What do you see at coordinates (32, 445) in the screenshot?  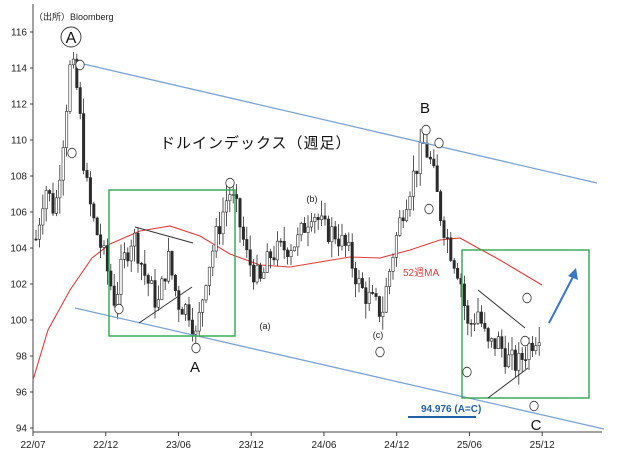 I see `x-tick-label: 22/07` at bounding box center [32, 445].